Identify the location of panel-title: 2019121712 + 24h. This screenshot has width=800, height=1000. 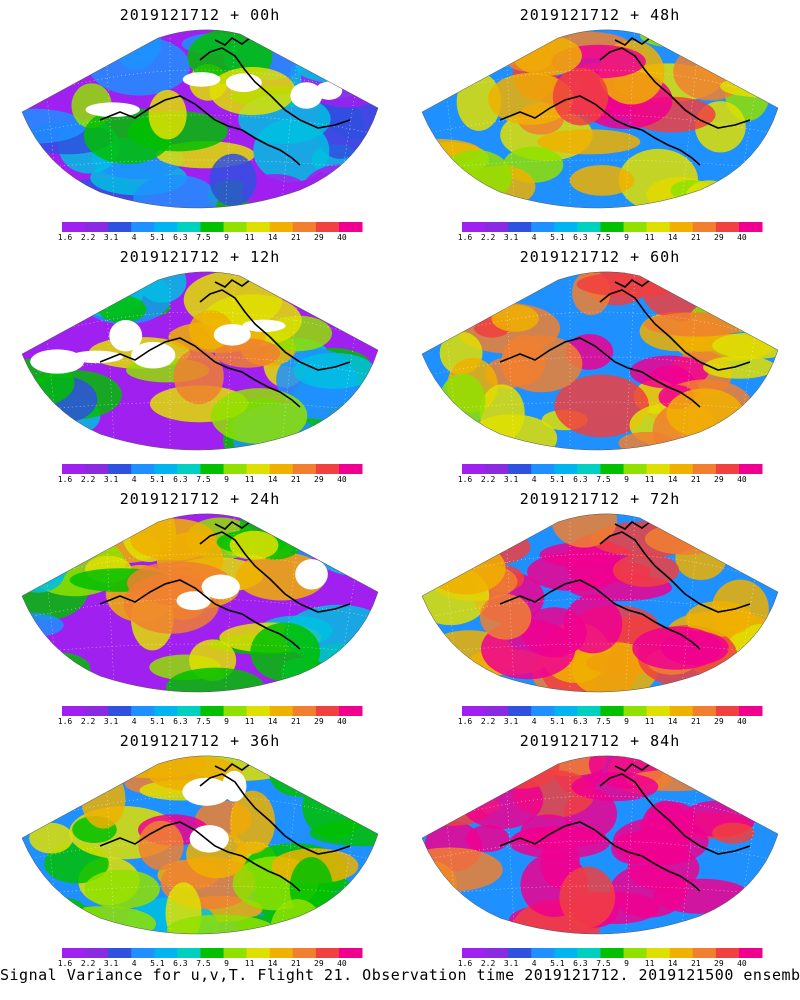
(200, 499).